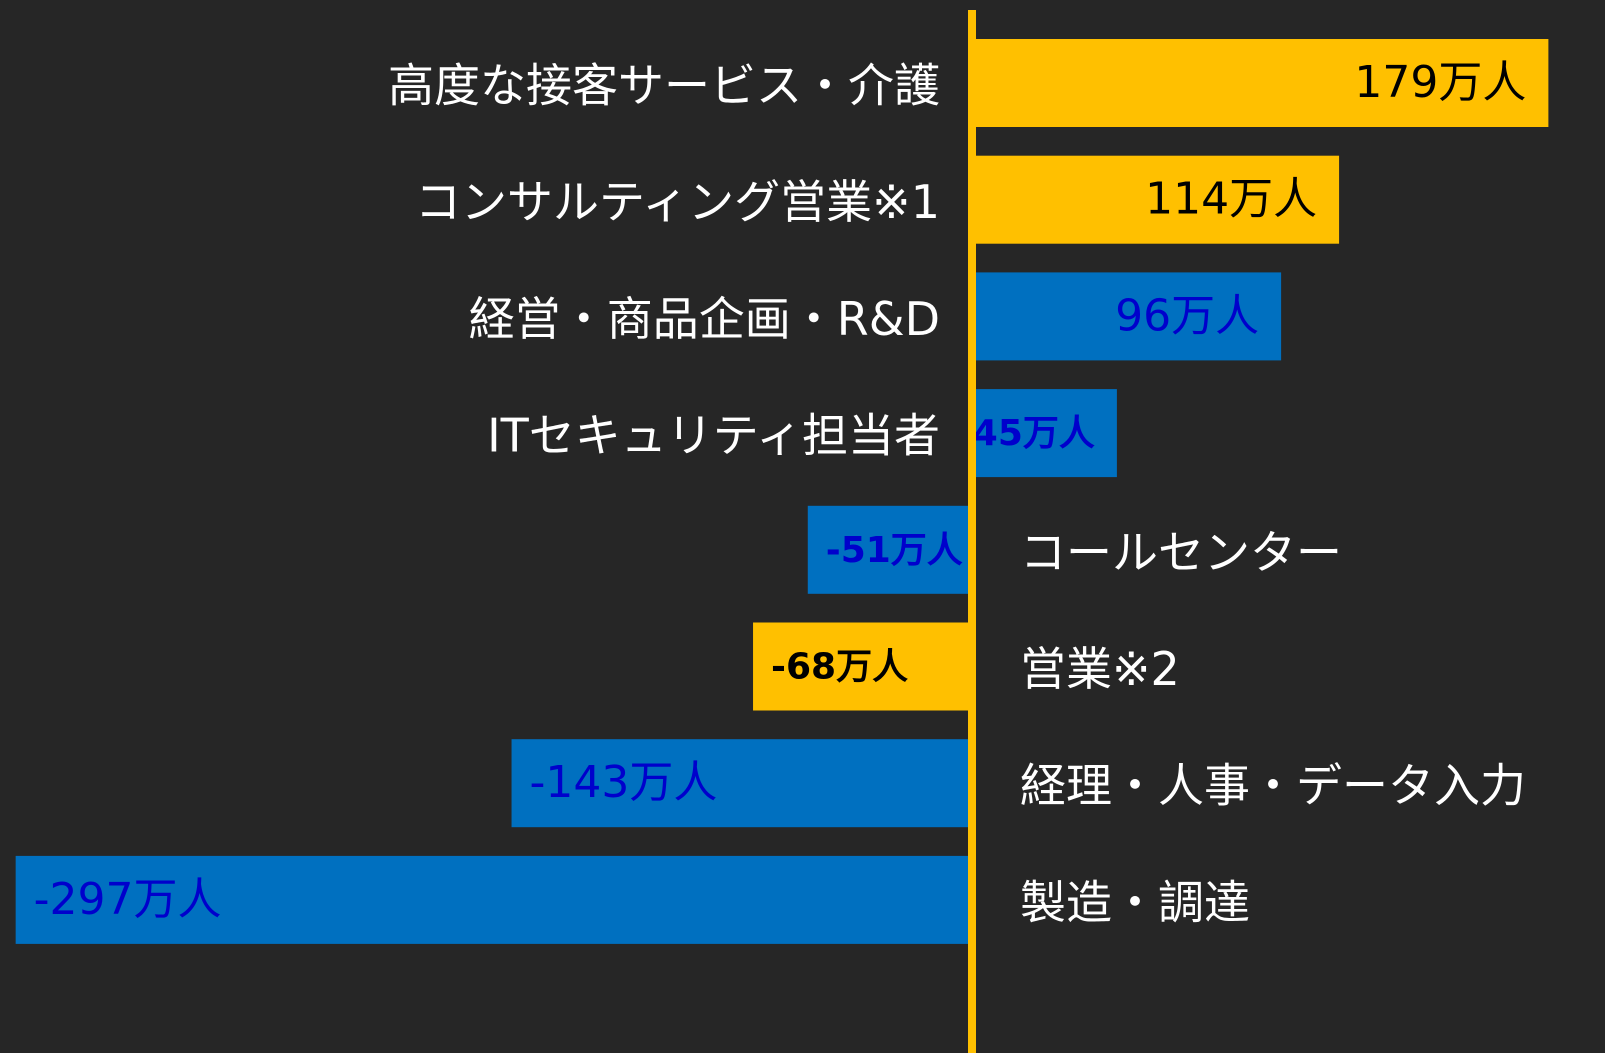 The width and height of the screenshot is (1605, 1053). Describe the element at coordinates (894, 550) in the screenshot. I see `value-label: -51万人` at that location.